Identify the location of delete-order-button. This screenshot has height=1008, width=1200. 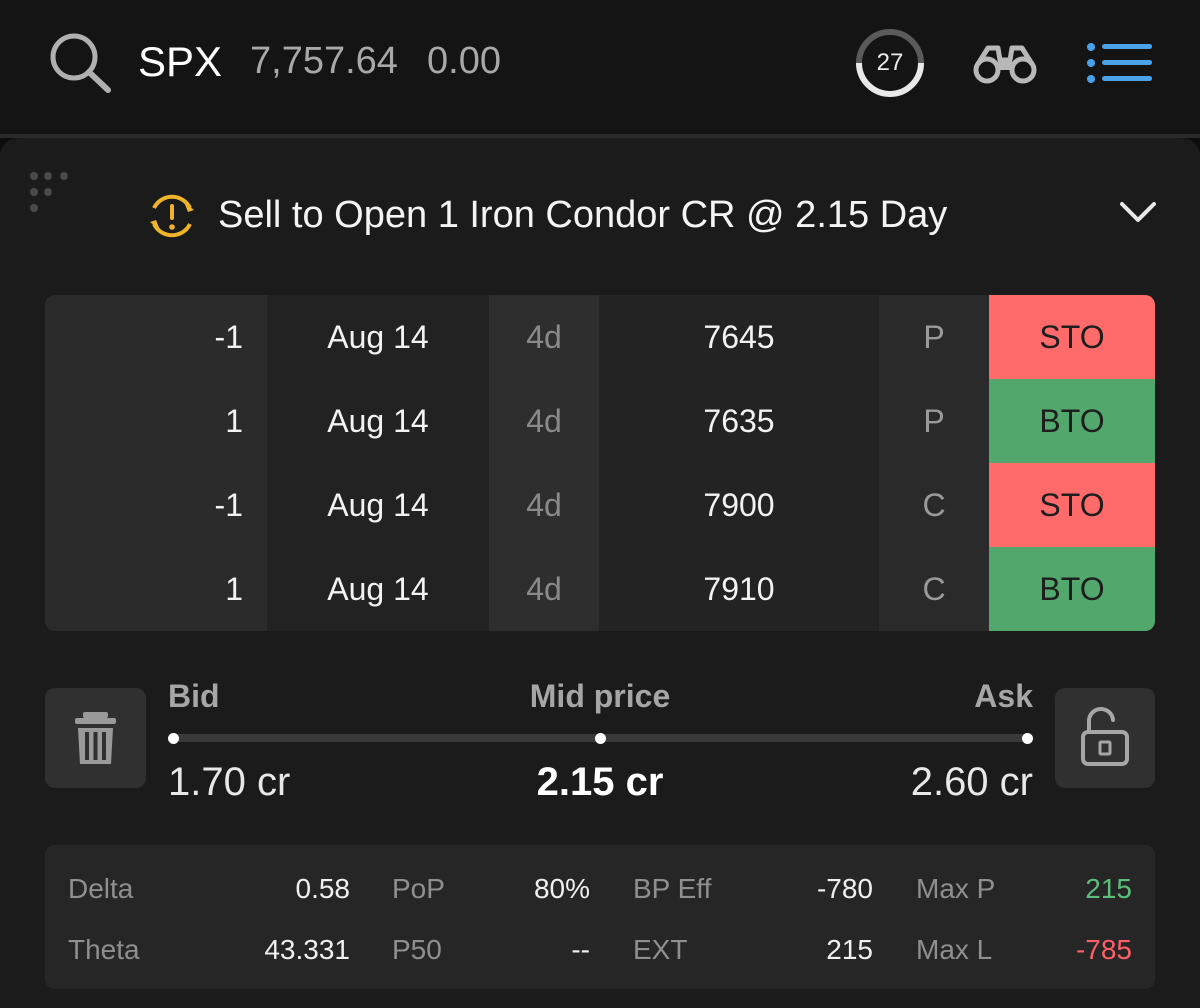
(95, 738).